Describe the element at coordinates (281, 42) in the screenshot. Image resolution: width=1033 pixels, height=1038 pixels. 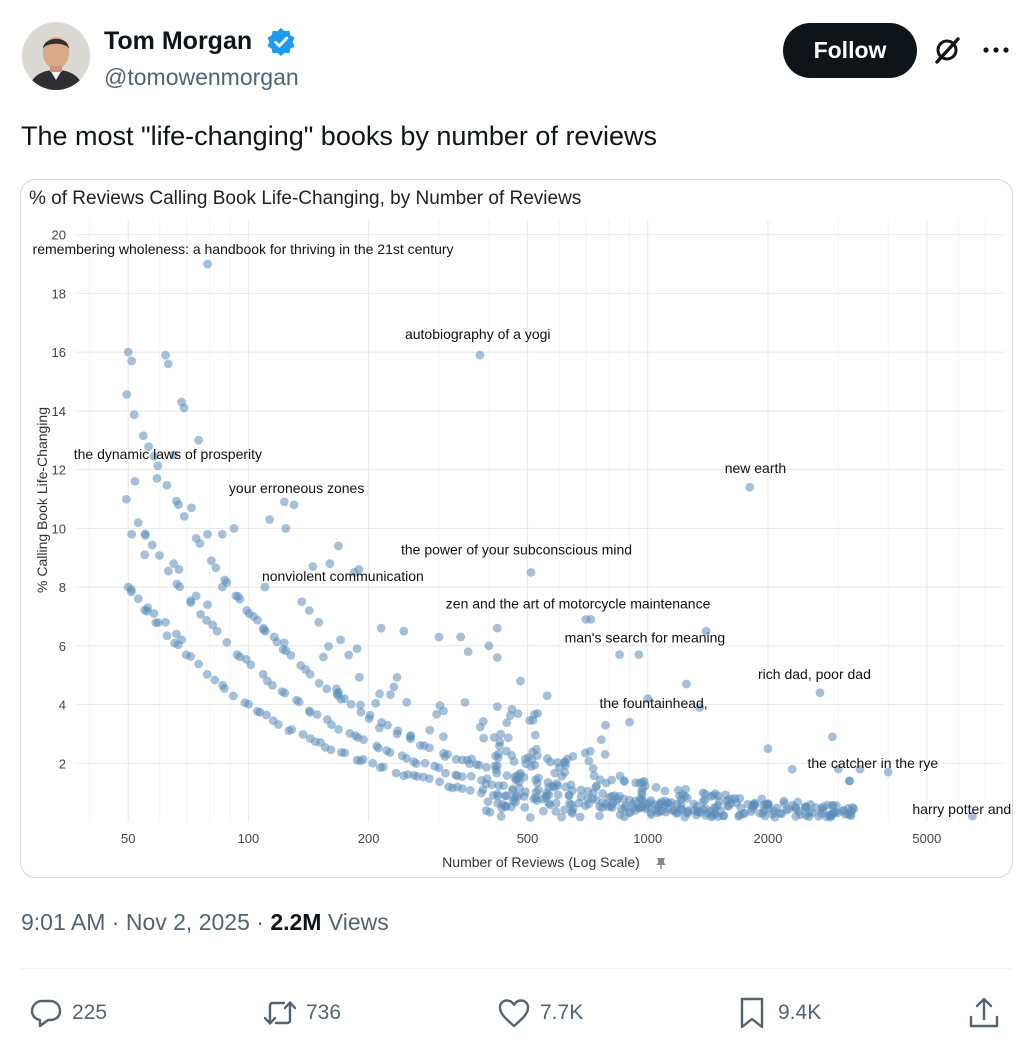
I see `verified-badge-icon` at that location.